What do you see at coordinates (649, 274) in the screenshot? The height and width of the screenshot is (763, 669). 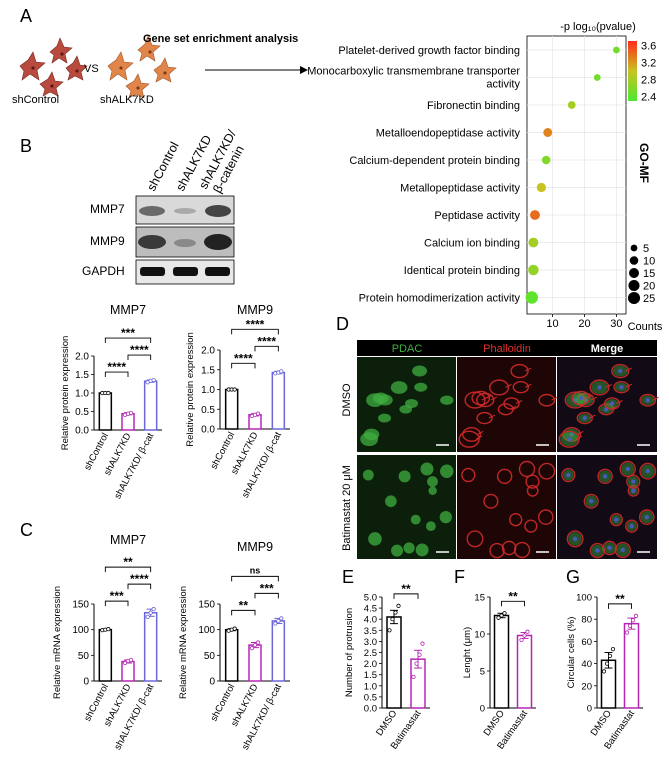 I see `size-legend-label: 15` at bounding box center [649, 274].